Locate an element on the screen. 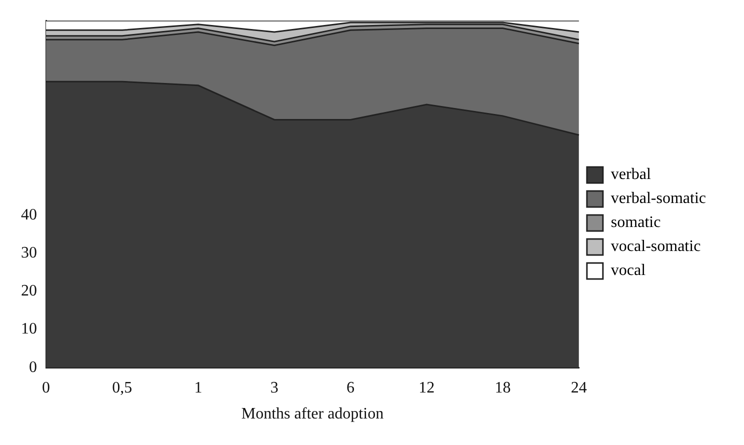  x-tick-label: 0 is located at coordinates (46, 387).